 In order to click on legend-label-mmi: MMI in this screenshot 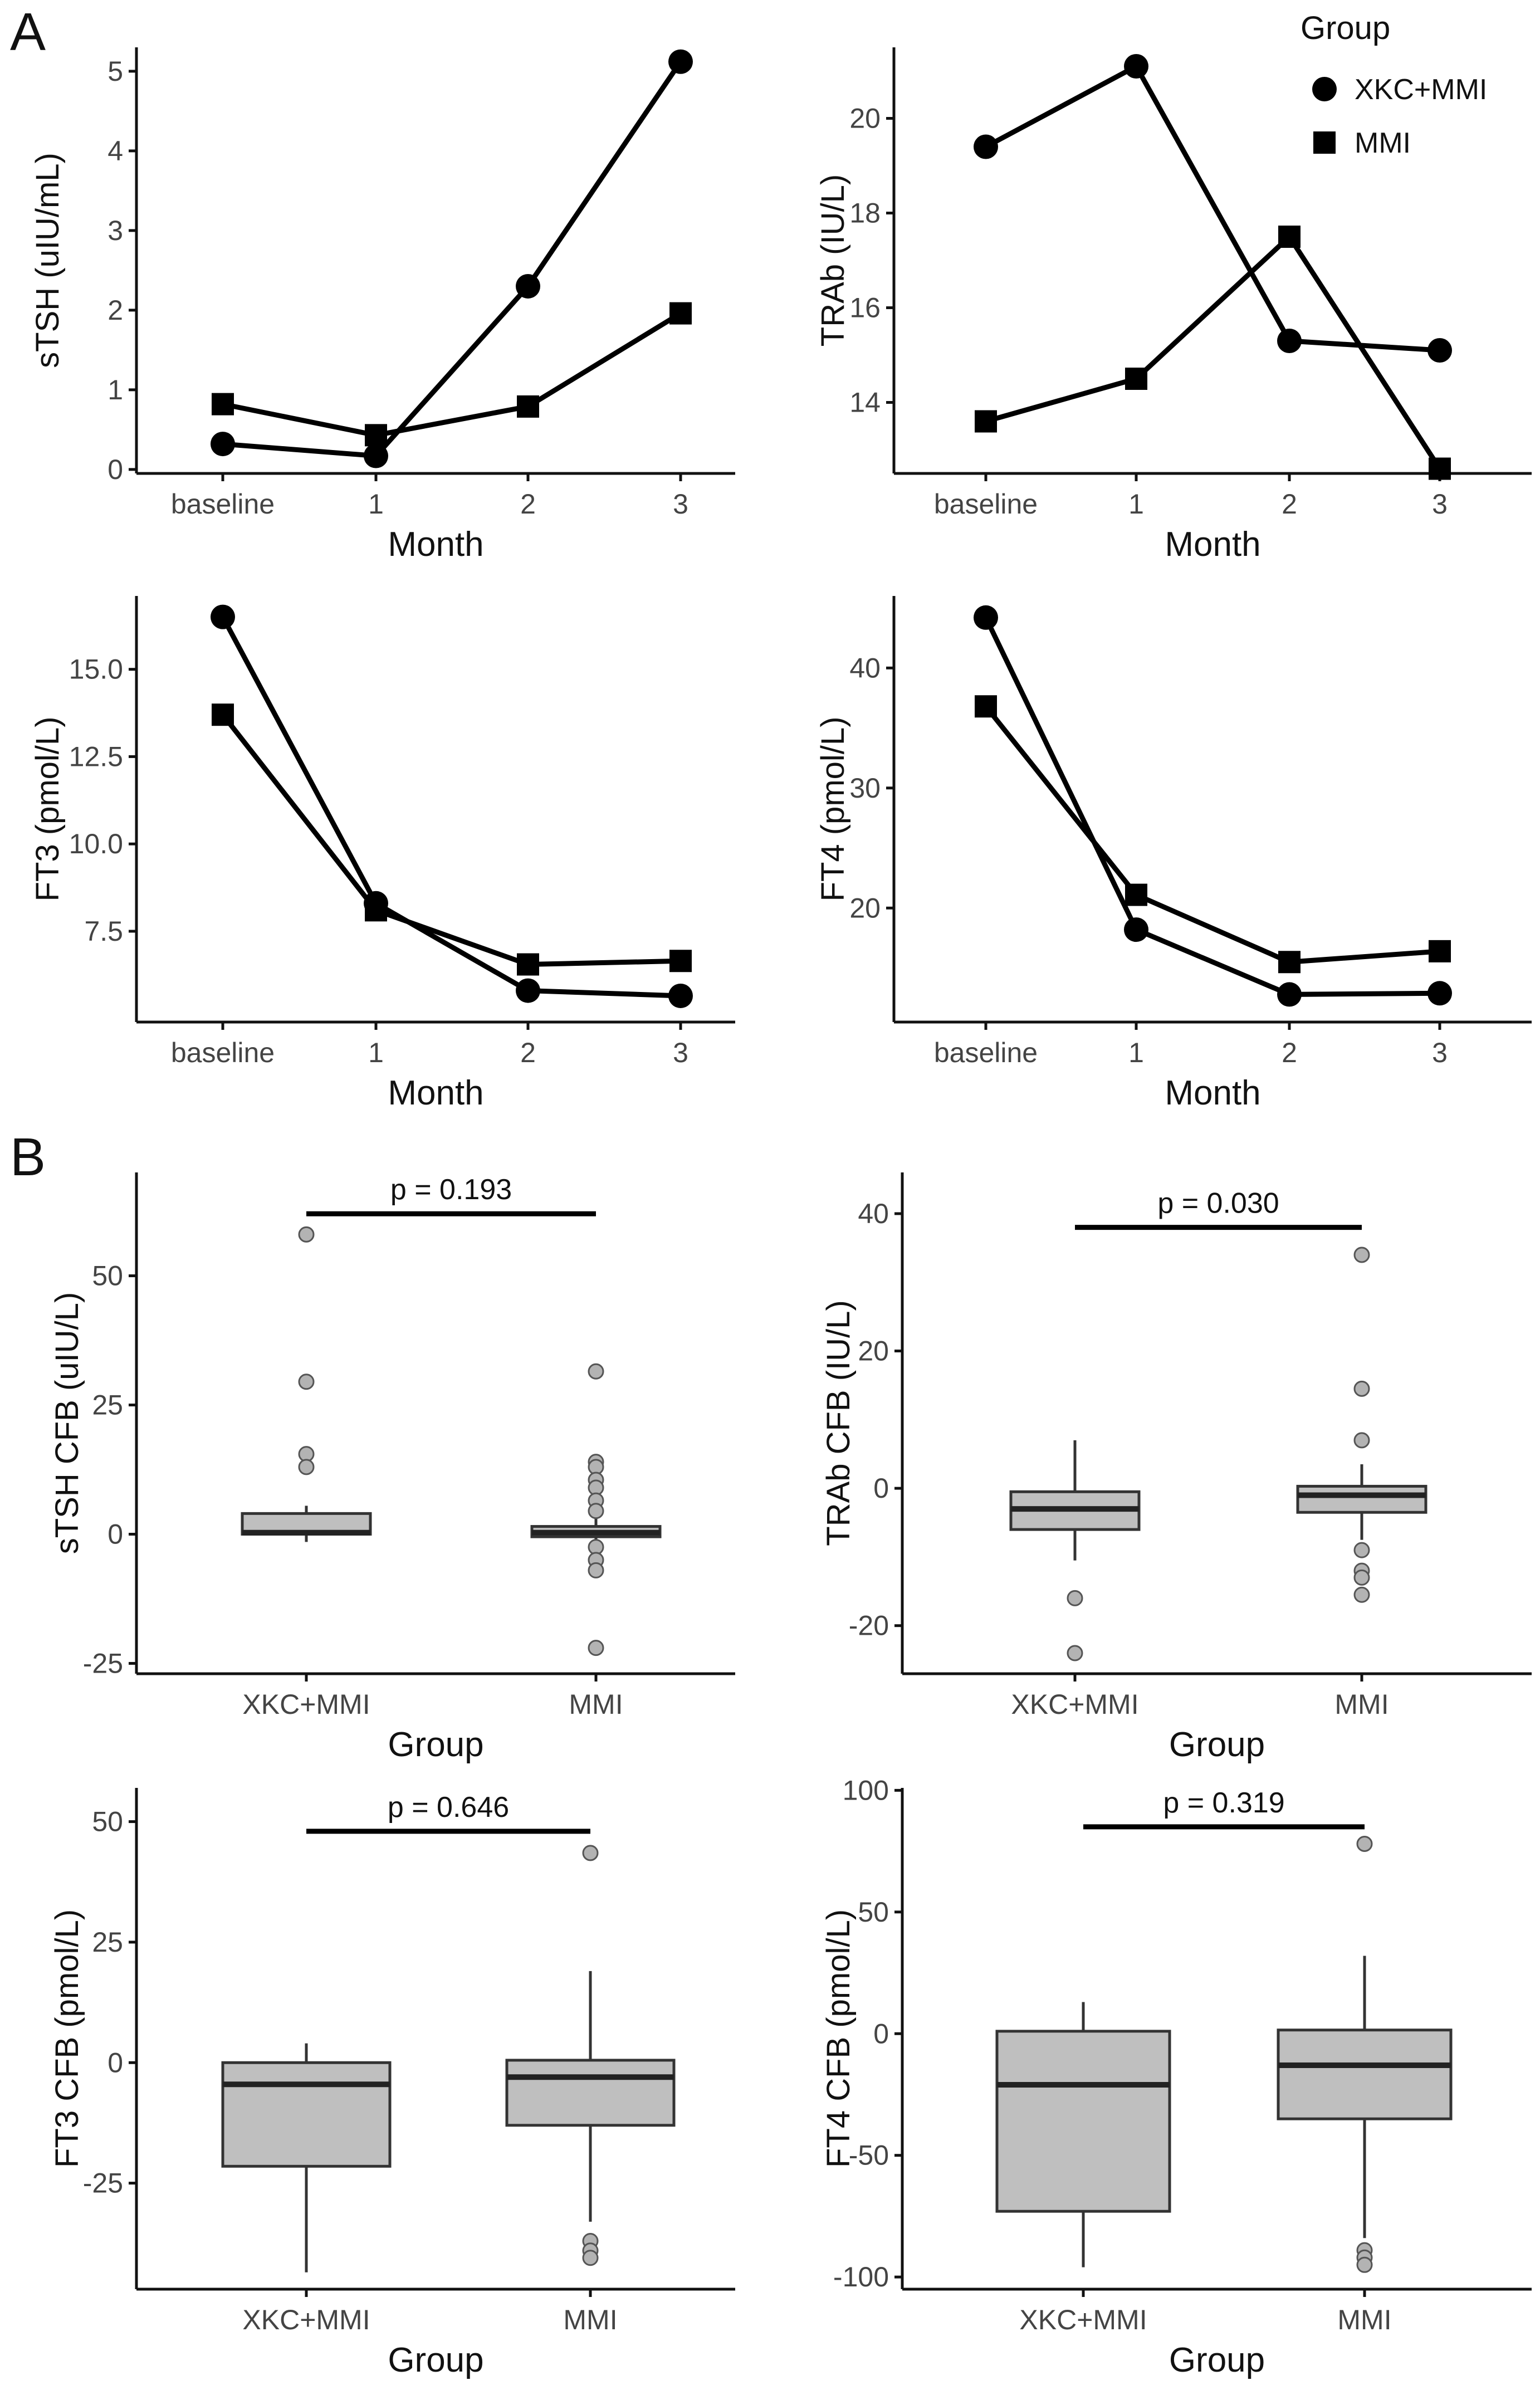, I will do `click(1383, 143)`.